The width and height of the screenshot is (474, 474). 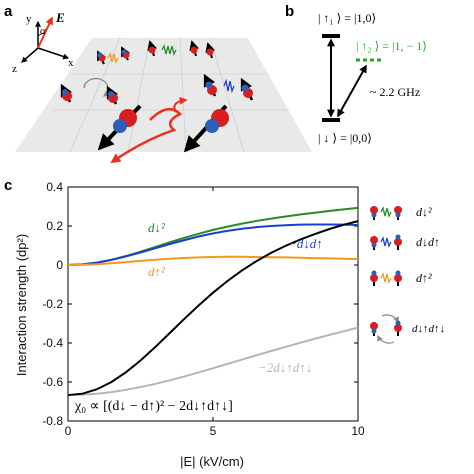 I want to click on side-legend-item: d↑², so click(x=401, y=278).